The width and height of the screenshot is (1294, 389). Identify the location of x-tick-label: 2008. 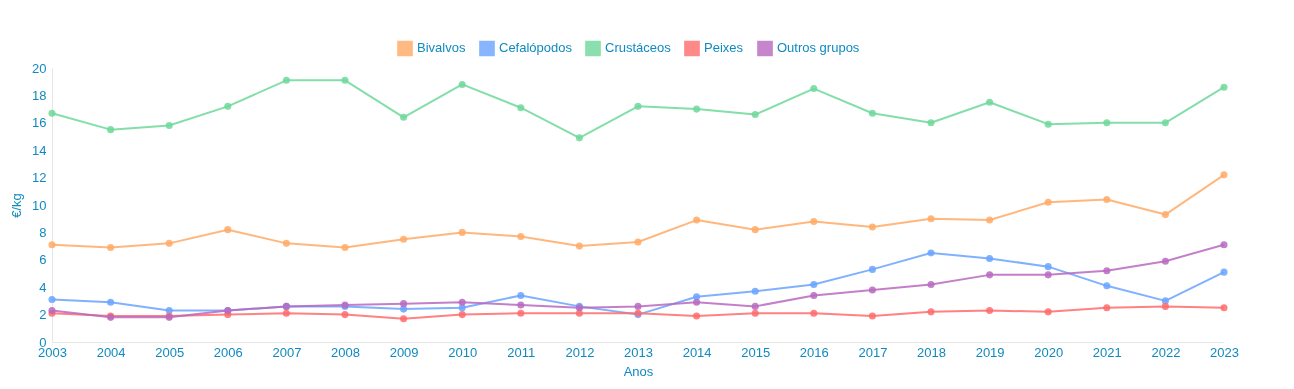
(345, 352).